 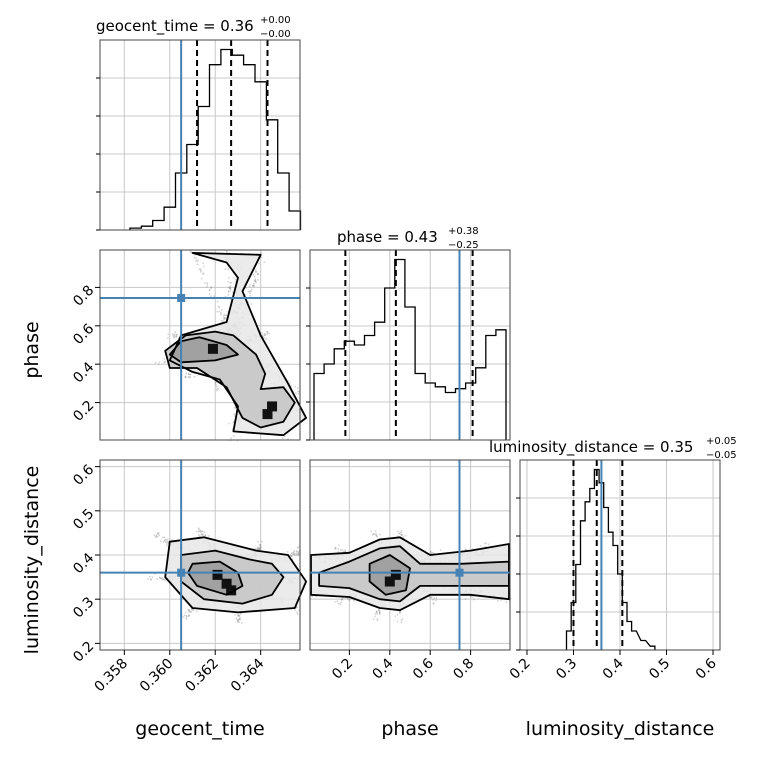 What do you see at coordinates (410, 349) in the screenshot?
I see `histogram-phase` at bounding box center [410, 349].